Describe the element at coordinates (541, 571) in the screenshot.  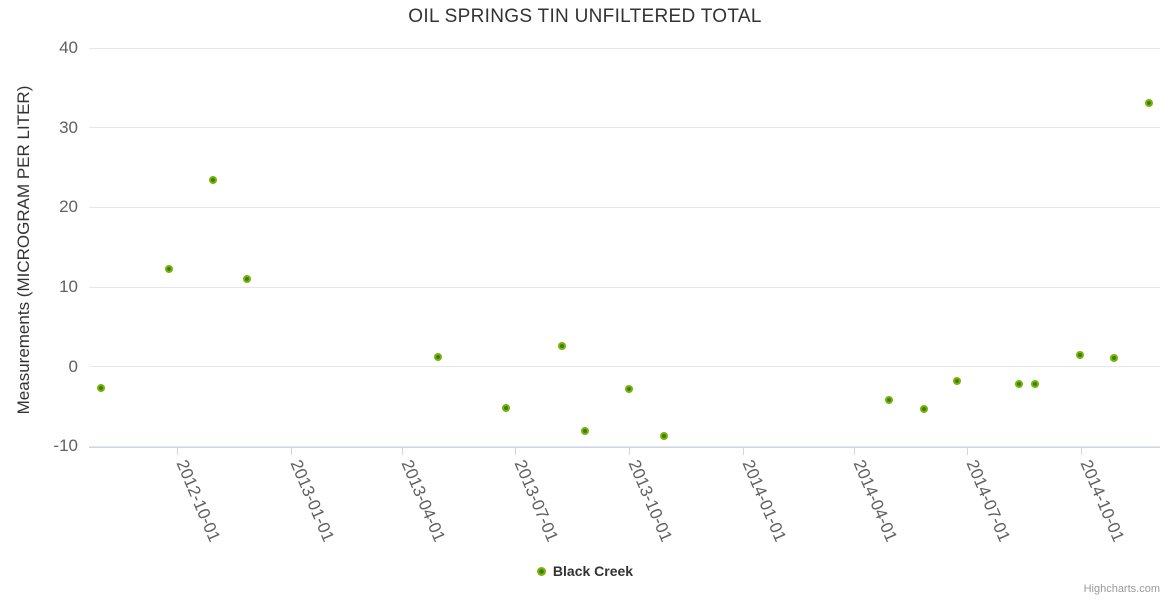
I see `legend-marker-icon` at that location.